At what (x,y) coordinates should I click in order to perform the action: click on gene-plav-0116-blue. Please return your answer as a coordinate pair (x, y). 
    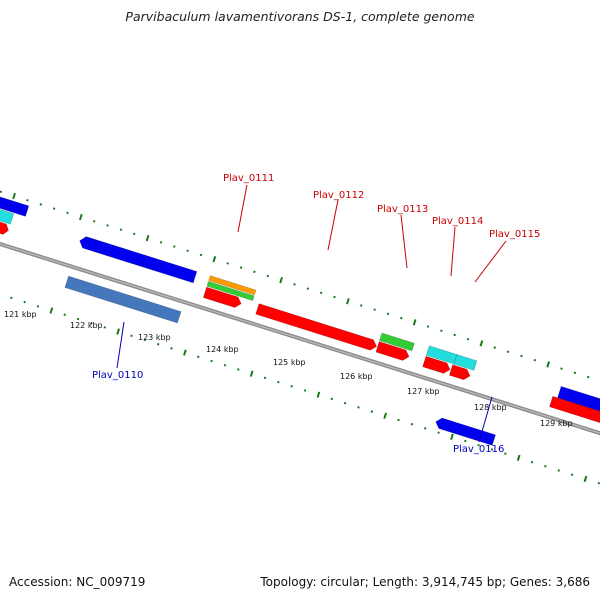
    Looking at the image, I should click on (465, 431).